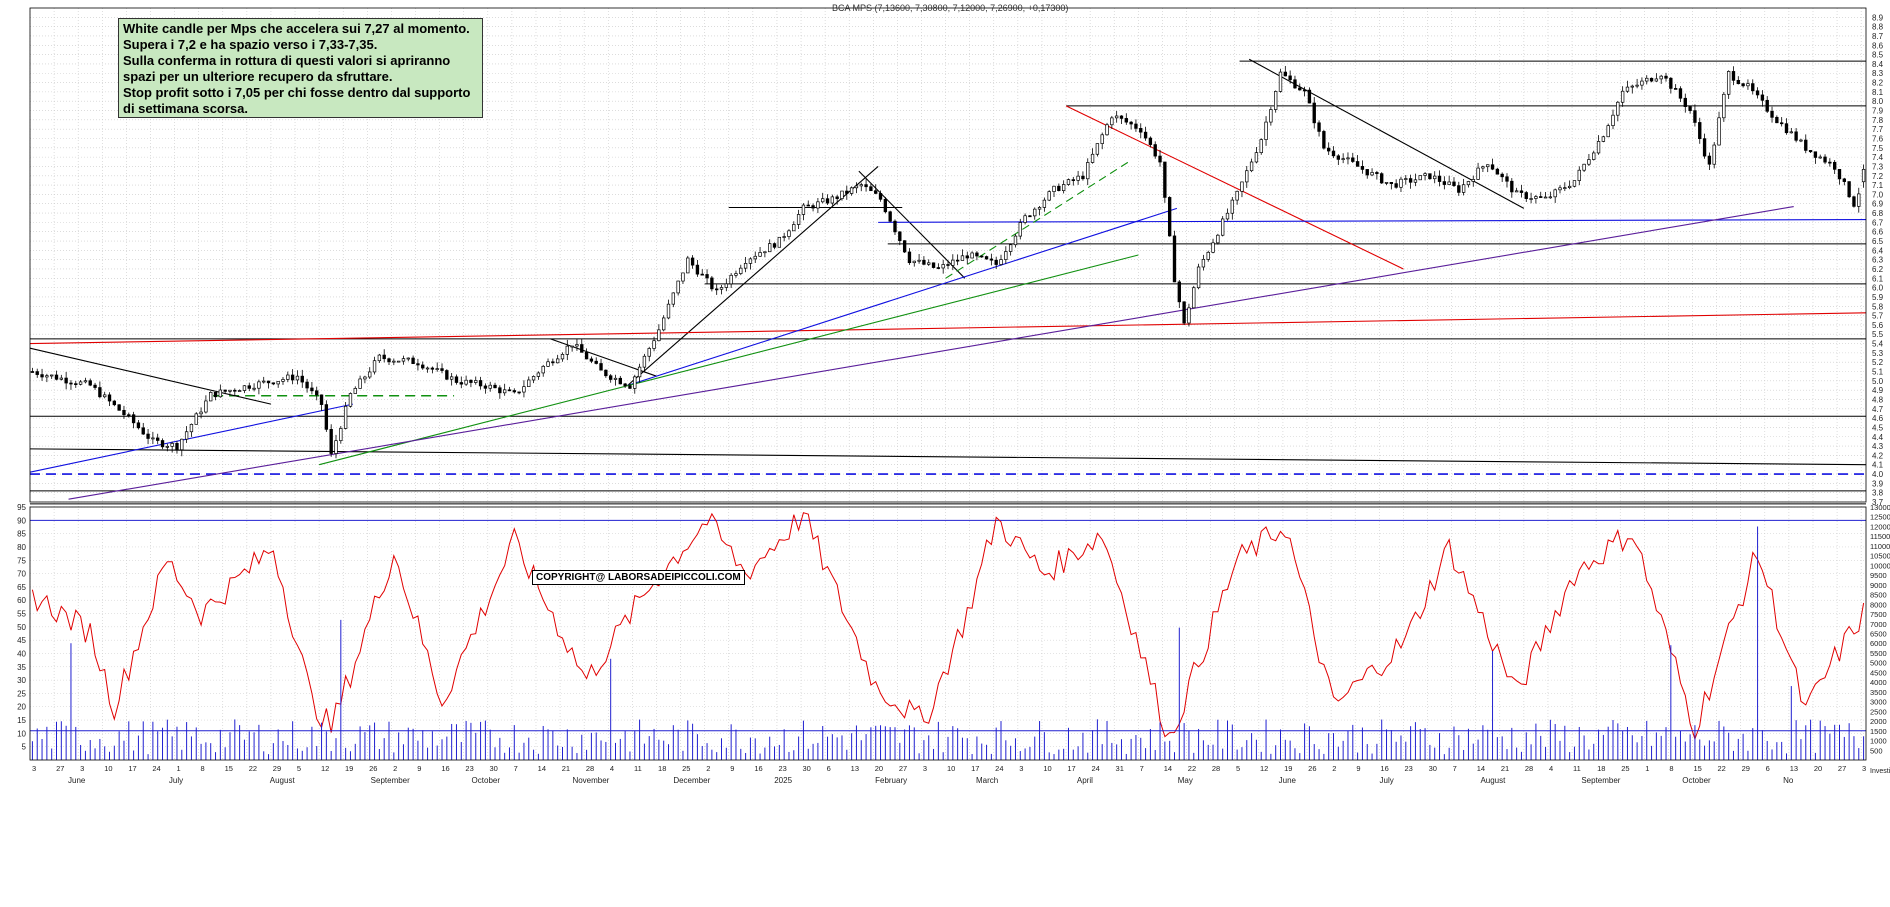 This screenshot has width=1890, height=907. Describe the element at coordinates (1878, 64) in the screenshot. I see `price-tick-label: 8.4` at that location.